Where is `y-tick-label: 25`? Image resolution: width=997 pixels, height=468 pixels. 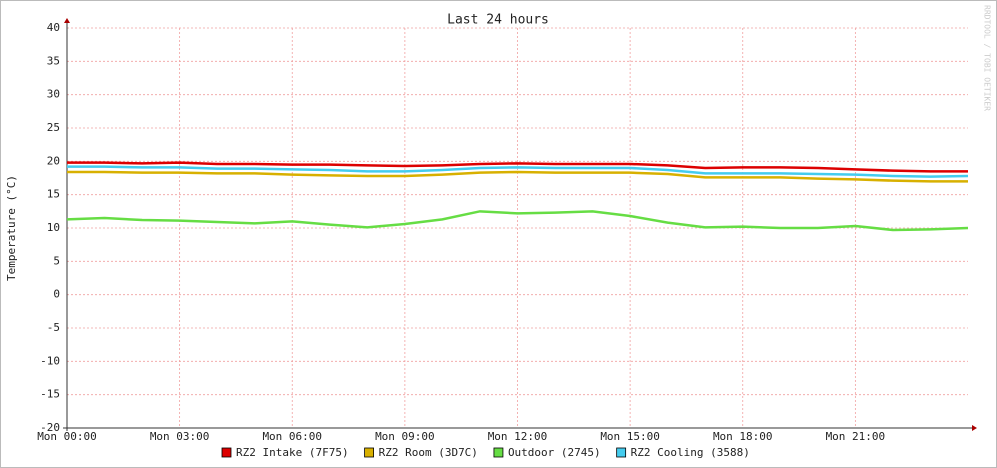 y-tick-label: 25 is located at coordinates (53, 127).